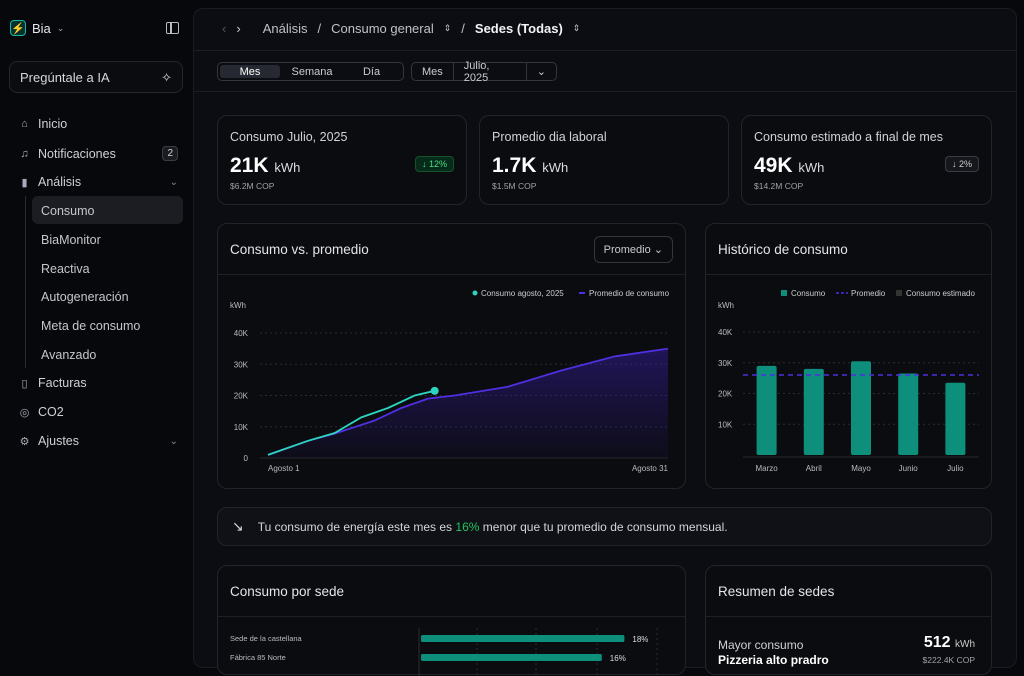 Image resolution: width=1024 pixels, height=676 pixels. What do you see at coordinates (65, 269) in the screenshot?
I see `sidebar-sub-reactiva: Reactiva` at bounding box center [65, 269].